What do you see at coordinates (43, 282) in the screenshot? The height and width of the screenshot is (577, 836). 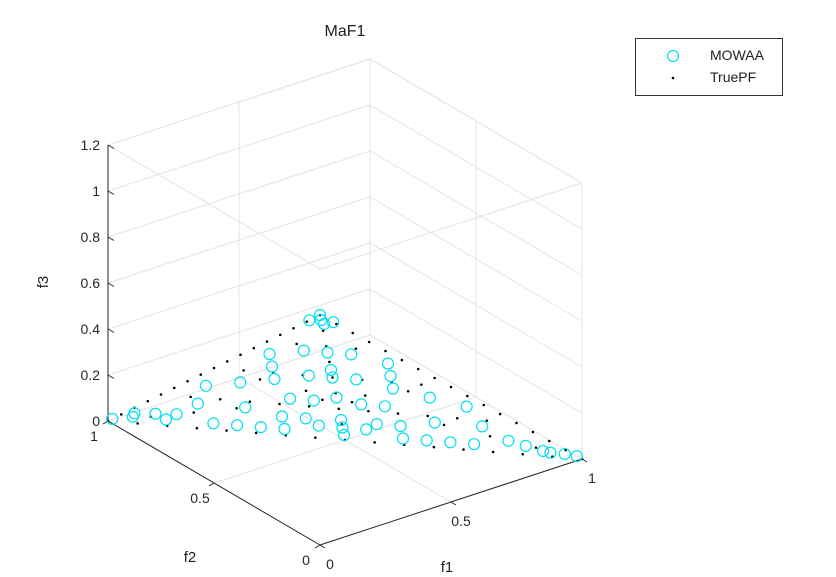 I see `z-axis-label: f3` at bounding box center [43, 282].